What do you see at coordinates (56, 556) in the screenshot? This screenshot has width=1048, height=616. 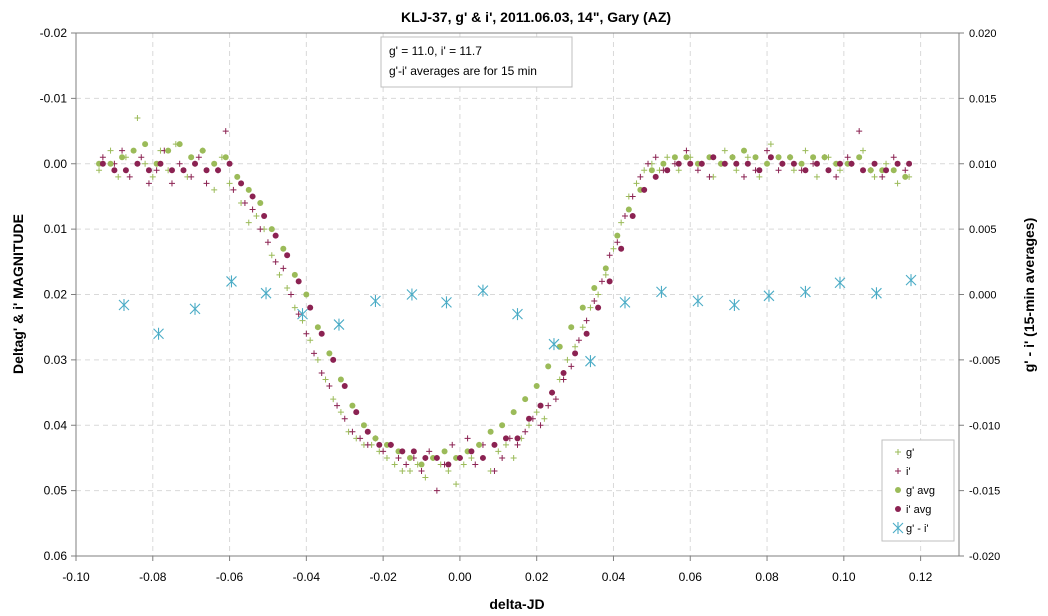 I see `y-tick-label: 0.06` at bounding box center [56, 556].